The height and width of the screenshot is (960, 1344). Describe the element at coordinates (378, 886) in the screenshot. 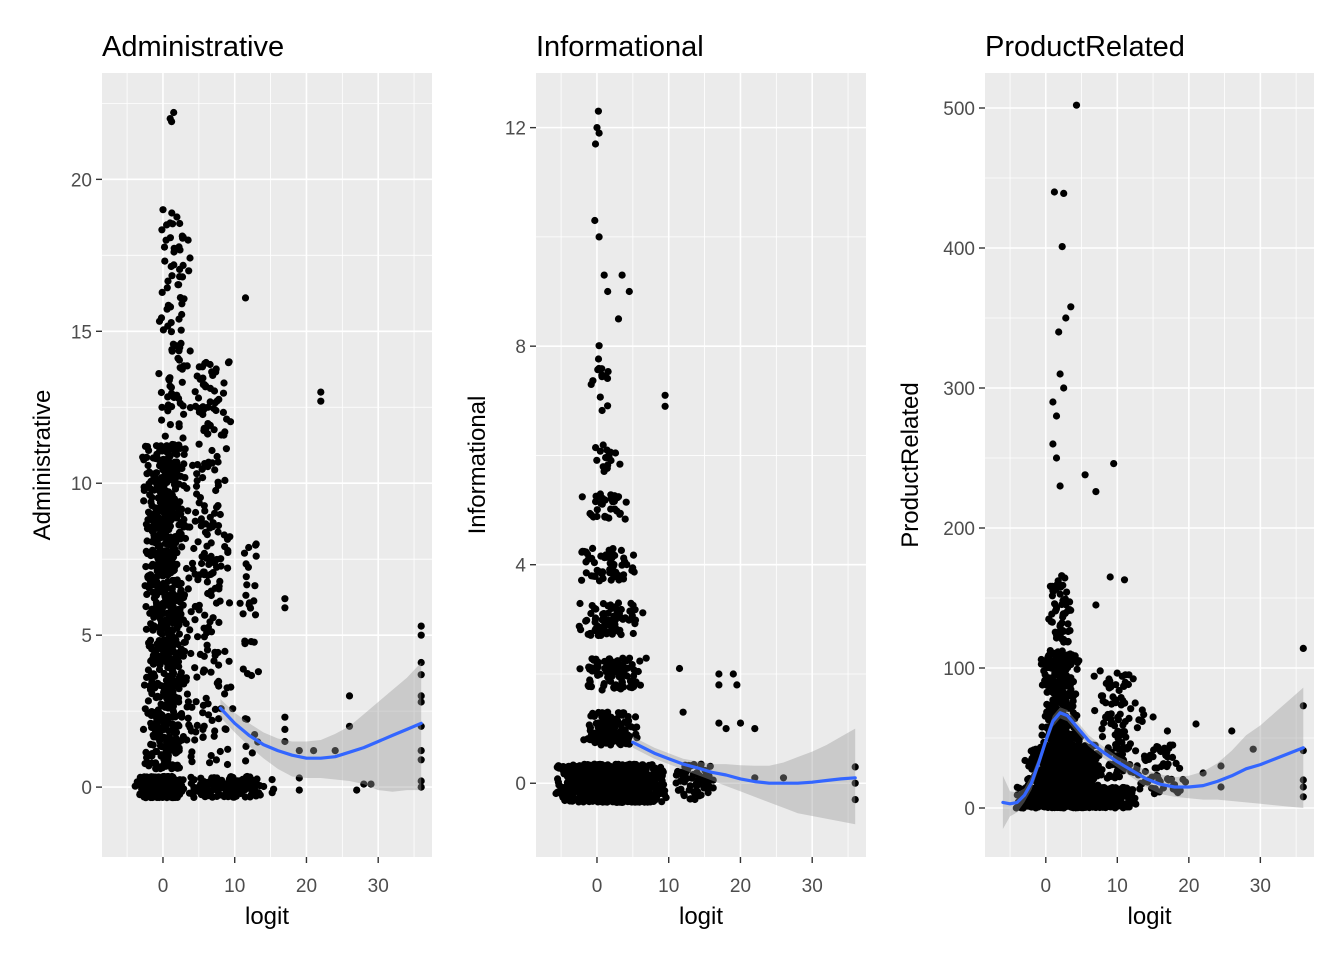

I see `x-tick-label: 30` at that location.